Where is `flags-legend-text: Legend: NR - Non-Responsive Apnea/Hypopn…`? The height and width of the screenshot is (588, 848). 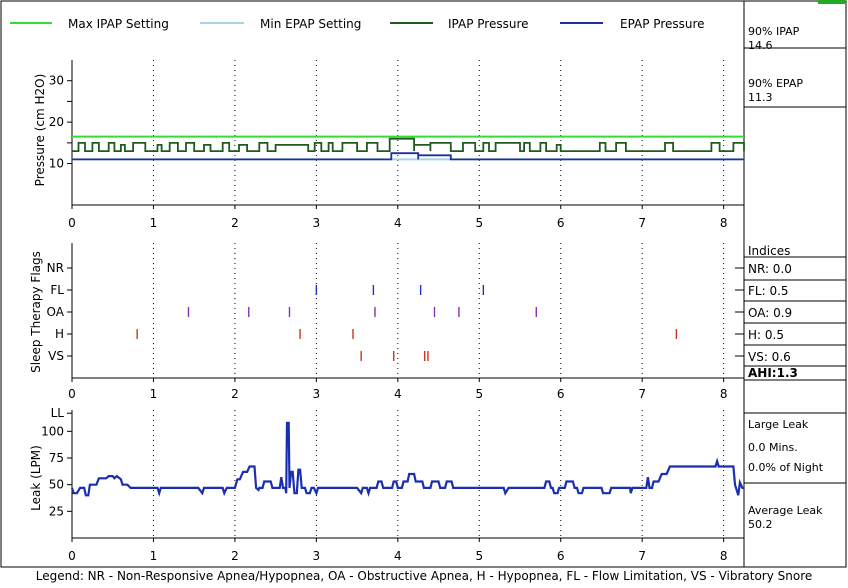
flags-legend-text: Legend: NR - Non-Responsive Apnea/Hypopn… is located at coordinates (424, 576).